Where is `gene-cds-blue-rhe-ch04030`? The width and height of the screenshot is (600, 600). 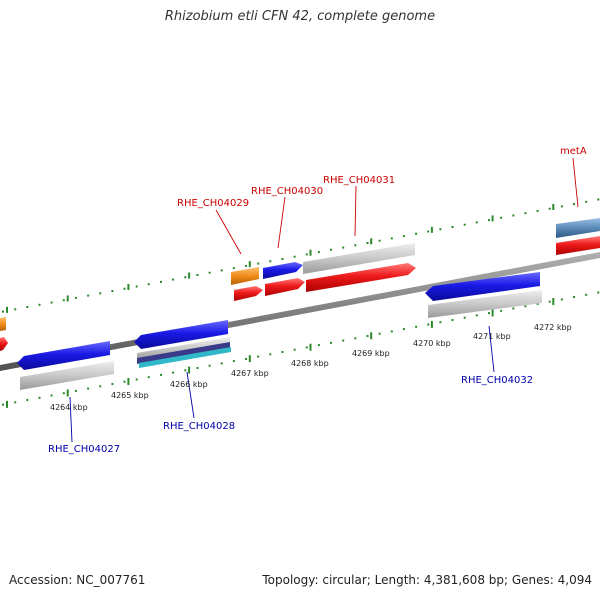
gene-cds-blue-rhe-ch04030 is located at coordinates (283, 270).